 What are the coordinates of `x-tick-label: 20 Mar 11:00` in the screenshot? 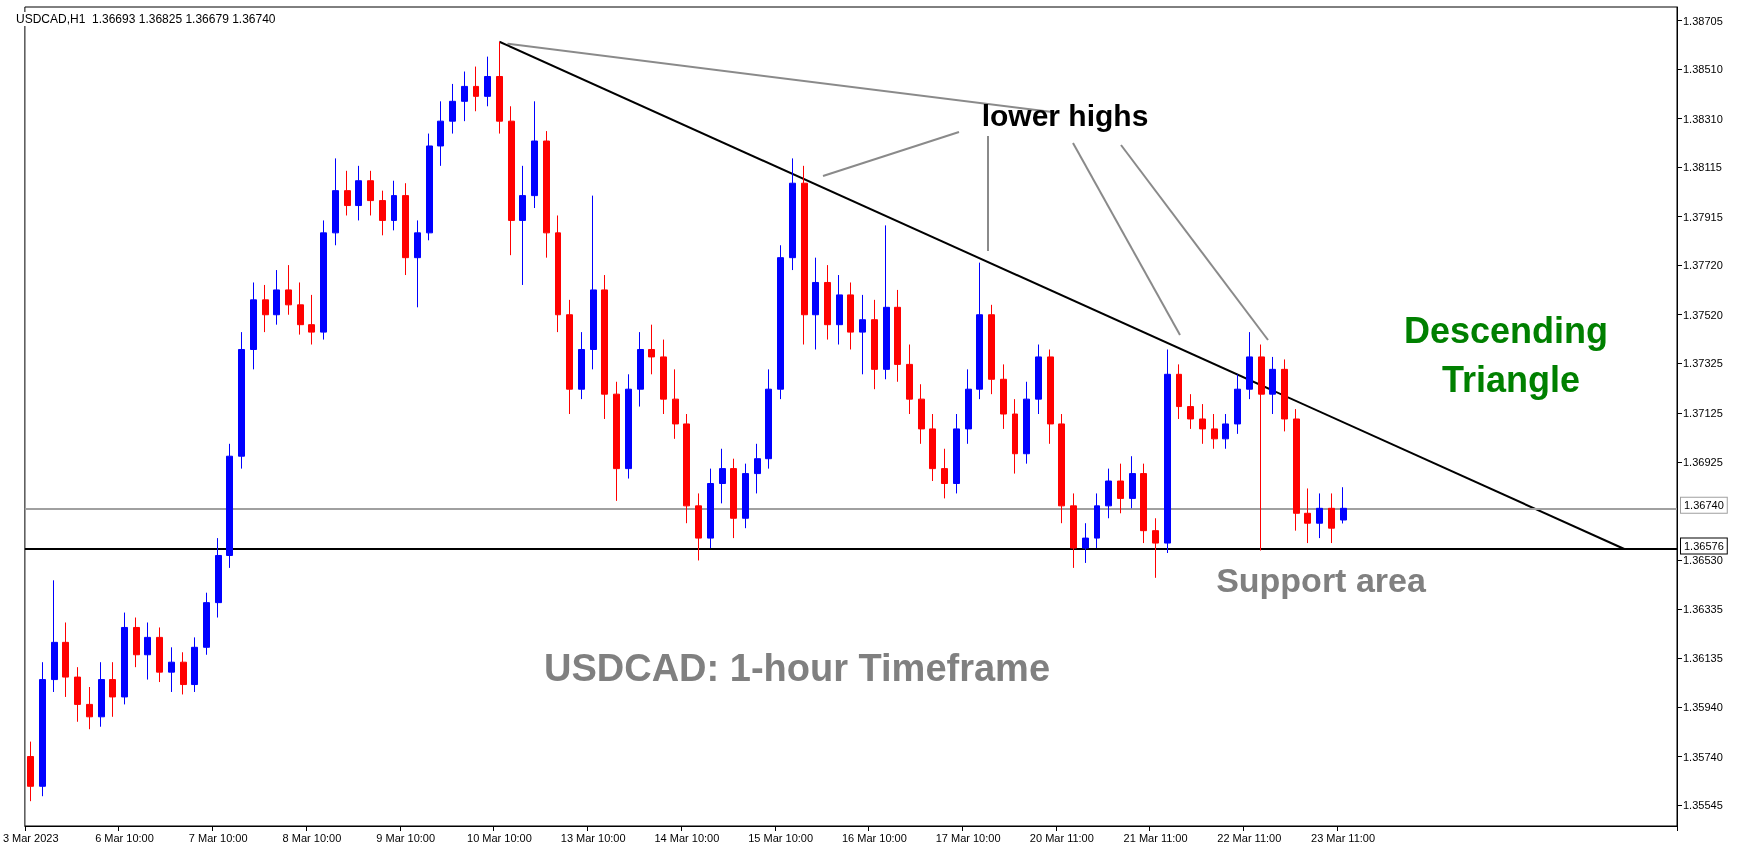 It's located at (1061, 837).